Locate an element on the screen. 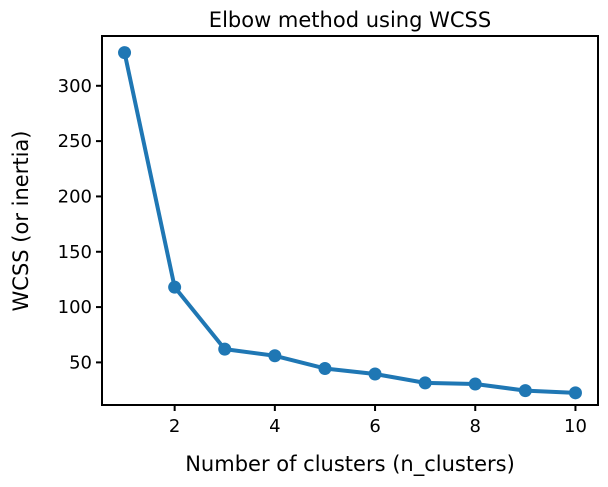  x-tick-label: 10 is located at coordinates (575, 426).